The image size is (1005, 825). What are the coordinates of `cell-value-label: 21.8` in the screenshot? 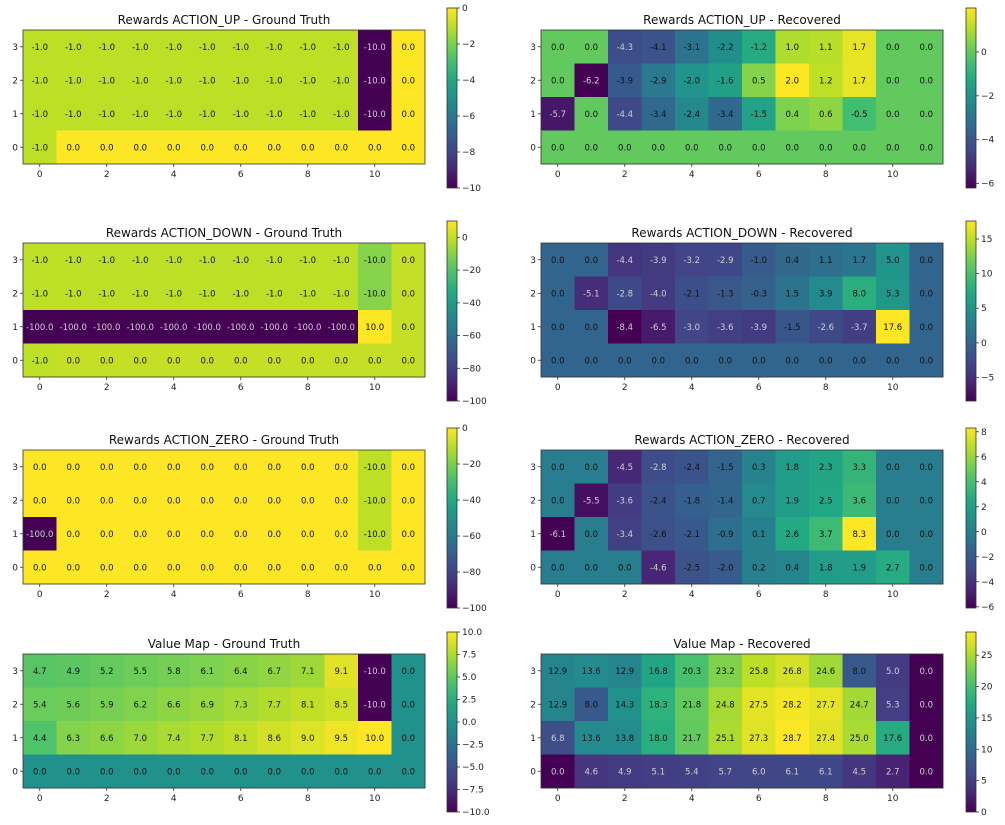 It's located at (691, 705).